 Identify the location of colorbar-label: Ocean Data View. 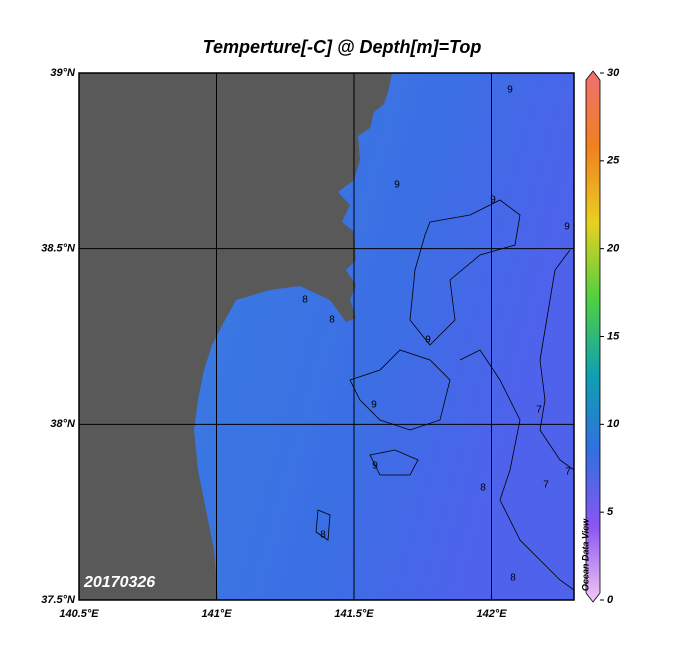
(585, 554).